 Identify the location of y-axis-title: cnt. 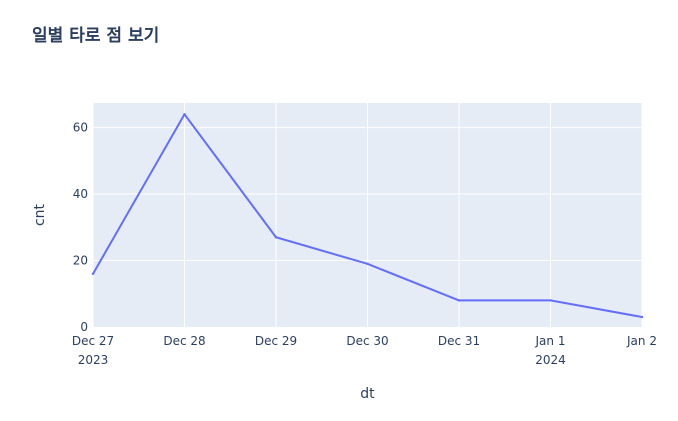
(40, 214).